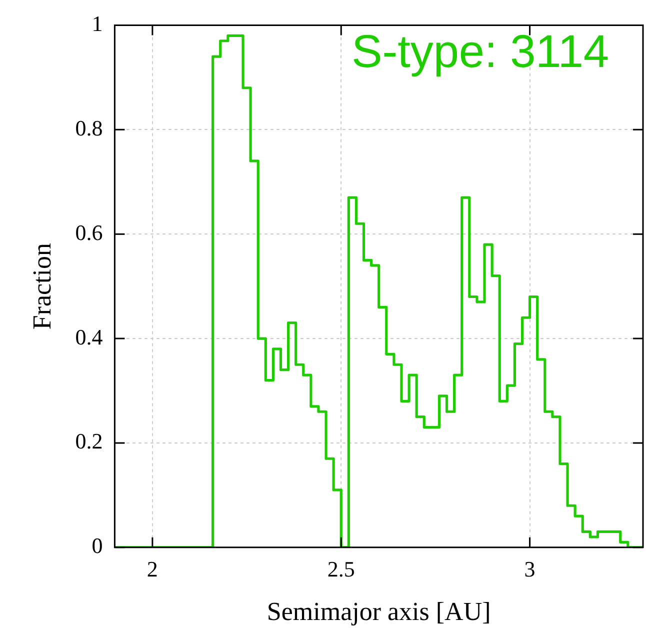  Describe the element at coordinates (378, 611) in the screenshot. I see `x-axis-title: Semimajor axis [AU]` at that location.